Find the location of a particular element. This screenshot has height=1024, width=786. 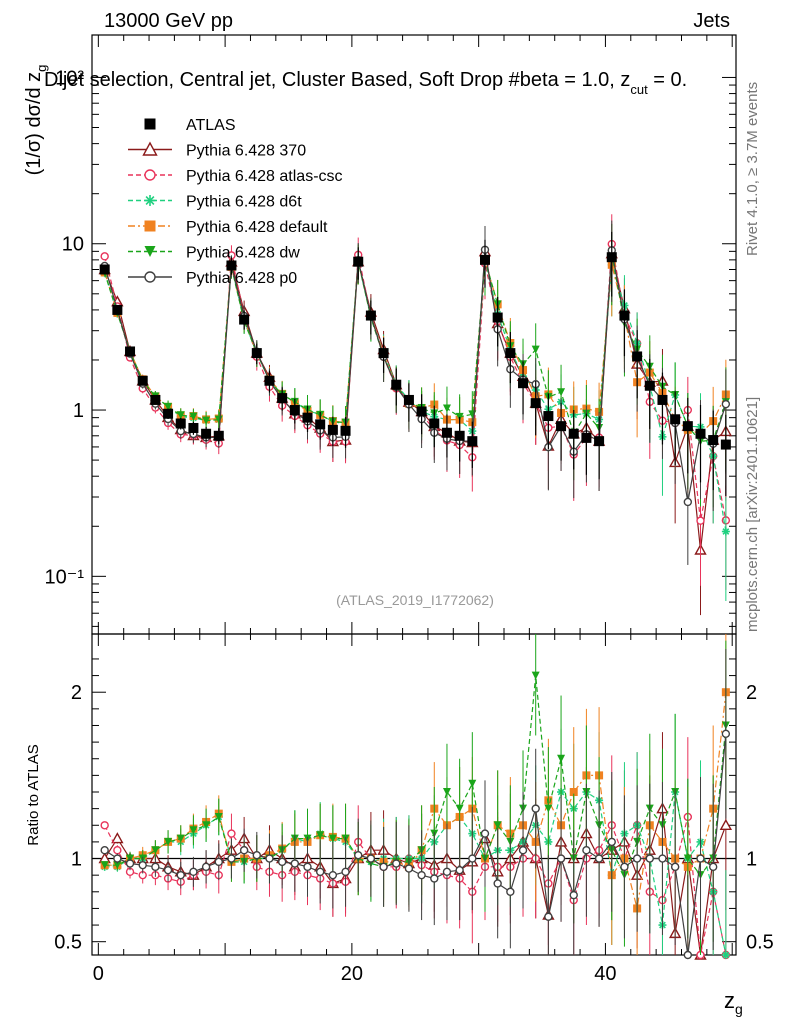

analysis-reference: (ATLAS_2019_I1772062) is located at coordinates (415, 600).